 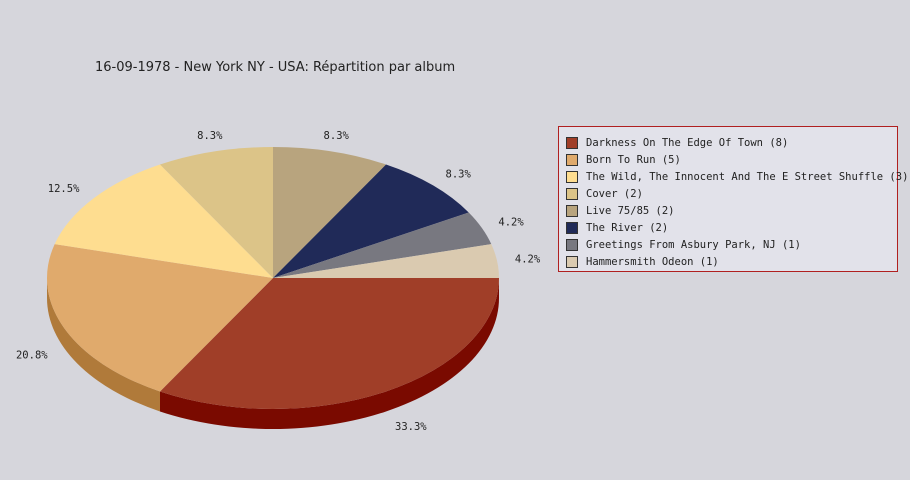 I want to click on legend-item: Hammersmith Odeon (1), so click(x=731, y=261).